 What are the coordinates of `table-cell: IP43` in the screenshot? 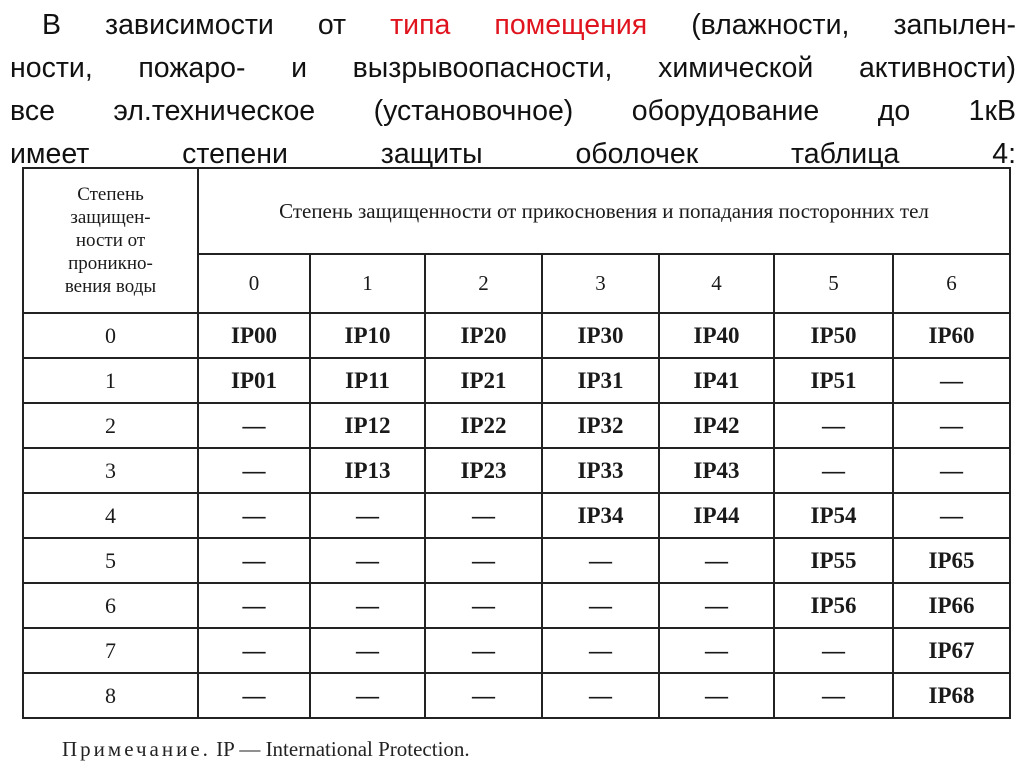 It's located at (716, 470).